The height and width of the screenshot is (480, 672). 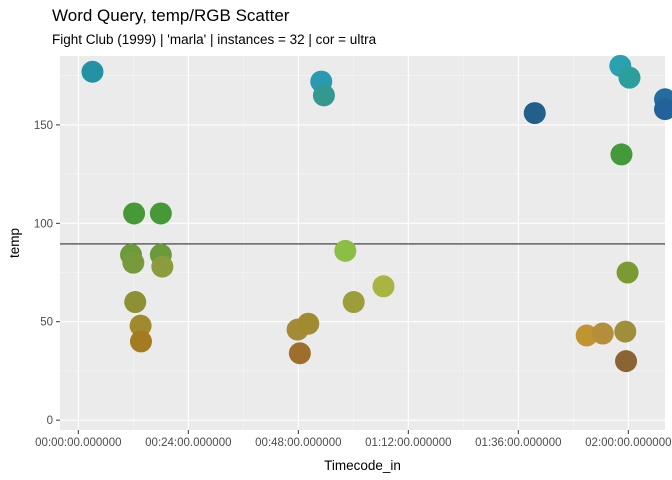 What do you see at coordinates (46, 323) in the screenshot?
I see `y-tick-label: 50` at bounding box center [46, 323].